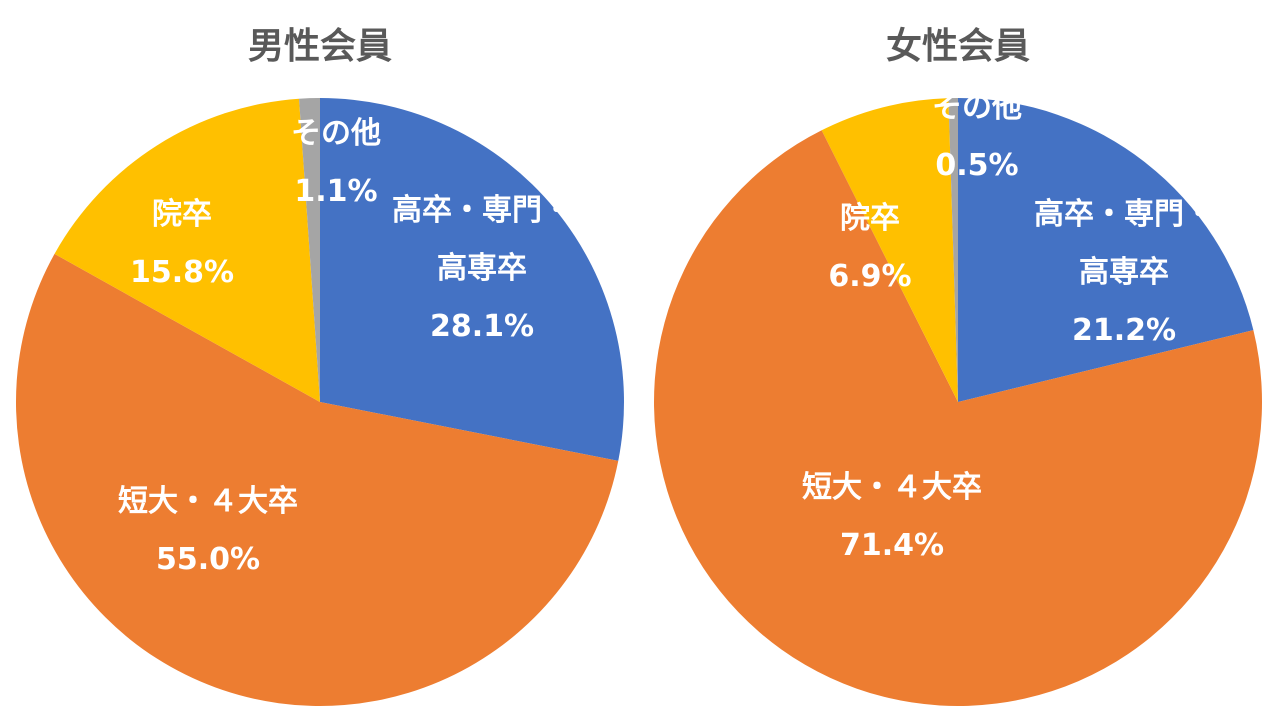  Describe the element at coordinates (320, 46) in the screenshot. I see `male-chart-title: 男性会員` at that location.